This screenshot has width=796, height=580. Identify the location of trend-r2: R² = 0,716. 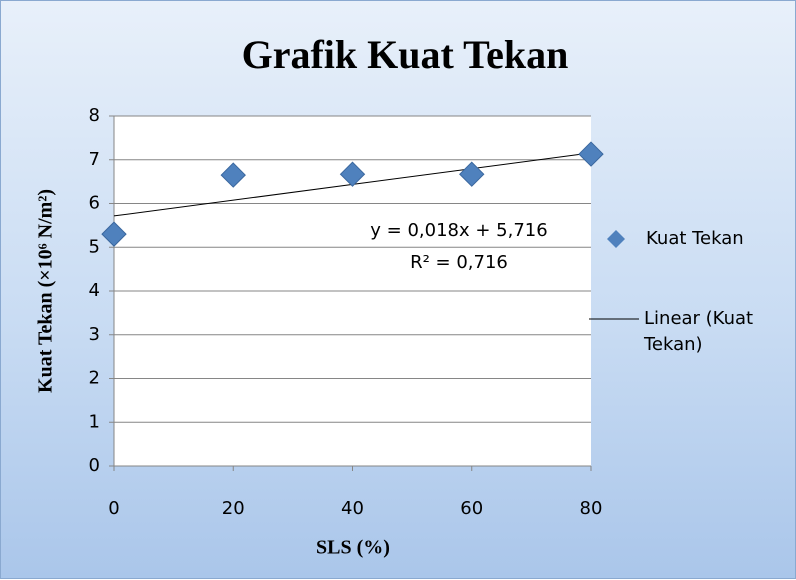
(459, 262).